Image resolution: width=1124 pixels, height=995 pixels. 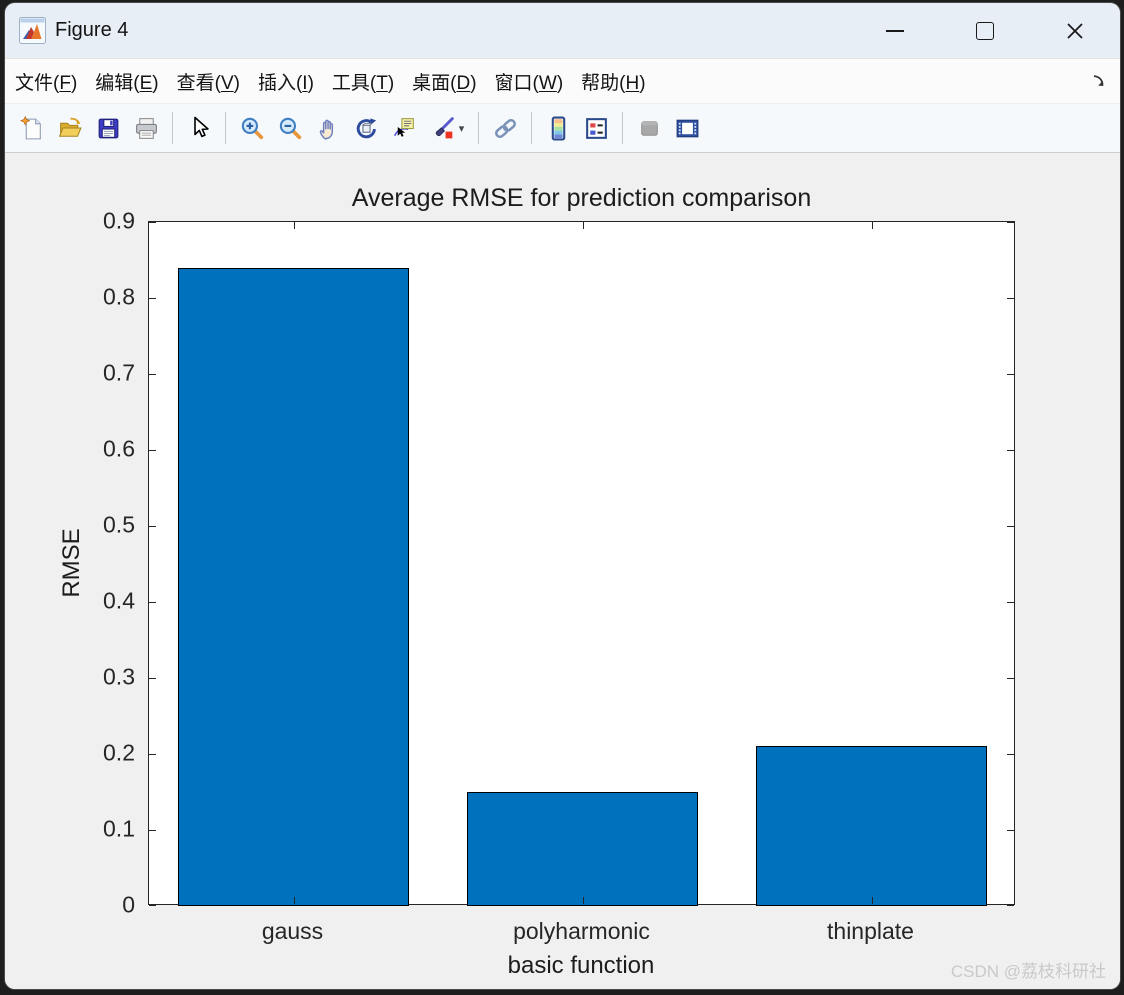 What do you see at coordinates (613, 83) in the screenshot?
I see `menu-h: 帮助(H)` at bounding box center [613, 83].